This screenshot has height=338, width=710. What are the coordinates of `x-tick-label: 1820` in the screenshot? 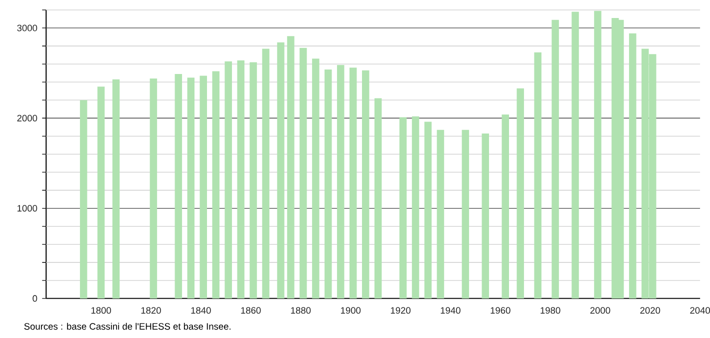 It's located at (151, 310).